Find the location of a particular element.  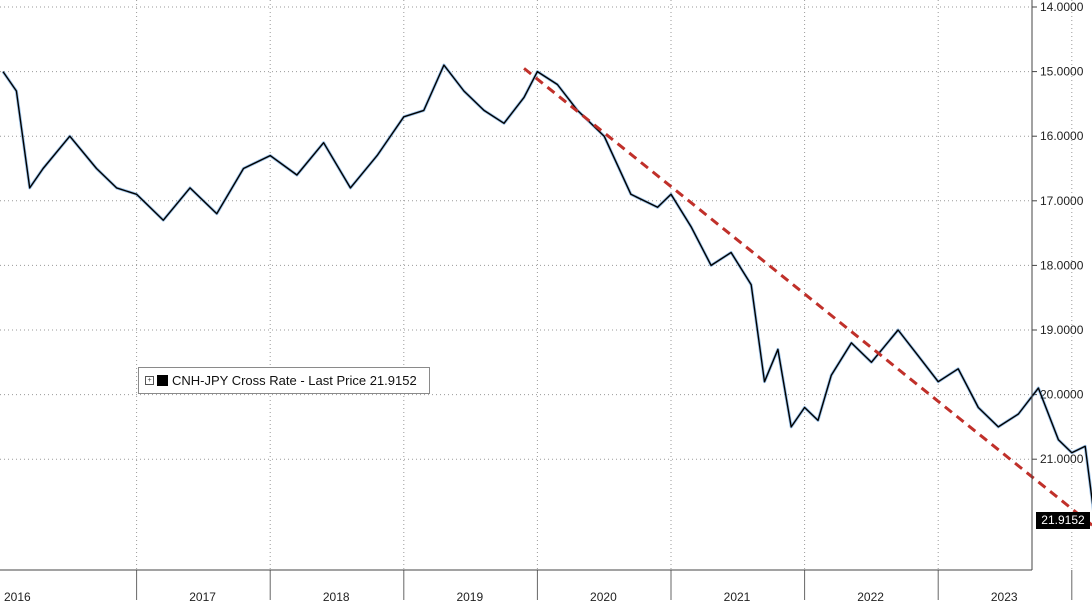

x-tick-label: 2021 is located at coordinates (737, 597).